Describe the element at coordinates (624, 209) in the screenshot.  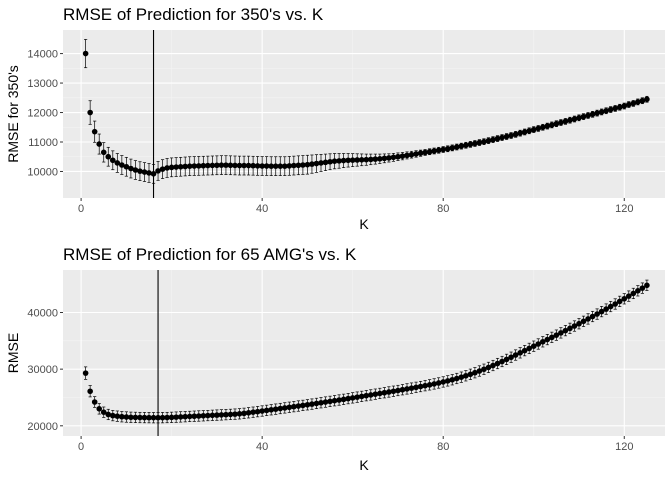
I see `x-tick-label: 120` at that location.